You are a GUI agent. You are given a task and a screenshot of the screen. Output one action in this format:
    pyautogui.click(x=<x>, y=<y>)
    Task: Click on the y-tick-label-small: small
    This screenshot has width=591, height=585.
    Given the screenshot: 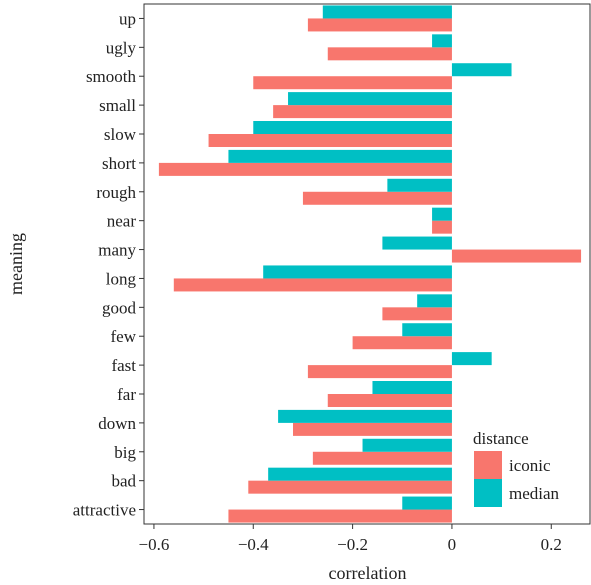 What is the action you would take?
    pyautogui.click(x=117, y=105)
    